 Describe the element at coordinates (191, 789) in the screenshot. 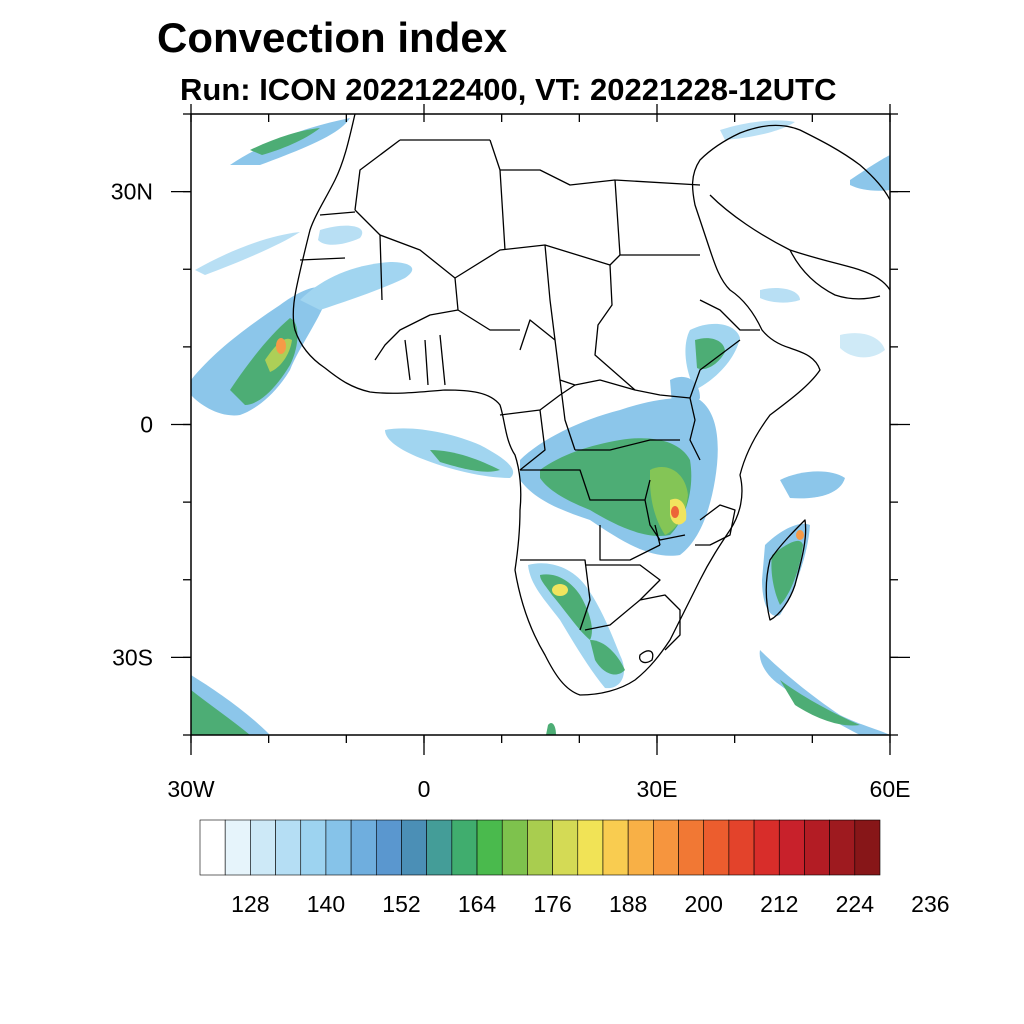

I see `lon-tick-label: 30W` at that location.